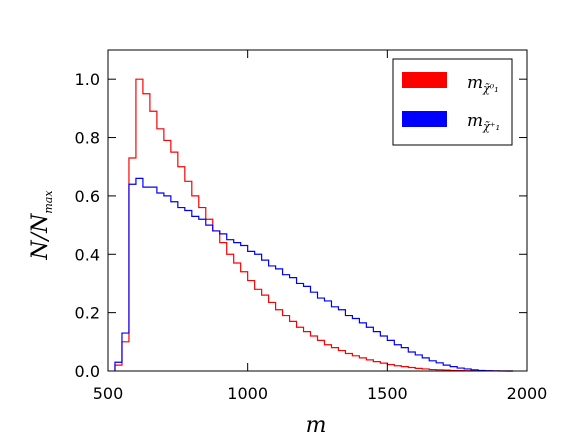 Image resolution: width=580 pixels, height=447 pixels. What do you see at coordinates (452, 102) in the screenshot?
I see `legend: mχ̃⁰₁ mχ̃⁺₁` at bounding box center [452, 102].